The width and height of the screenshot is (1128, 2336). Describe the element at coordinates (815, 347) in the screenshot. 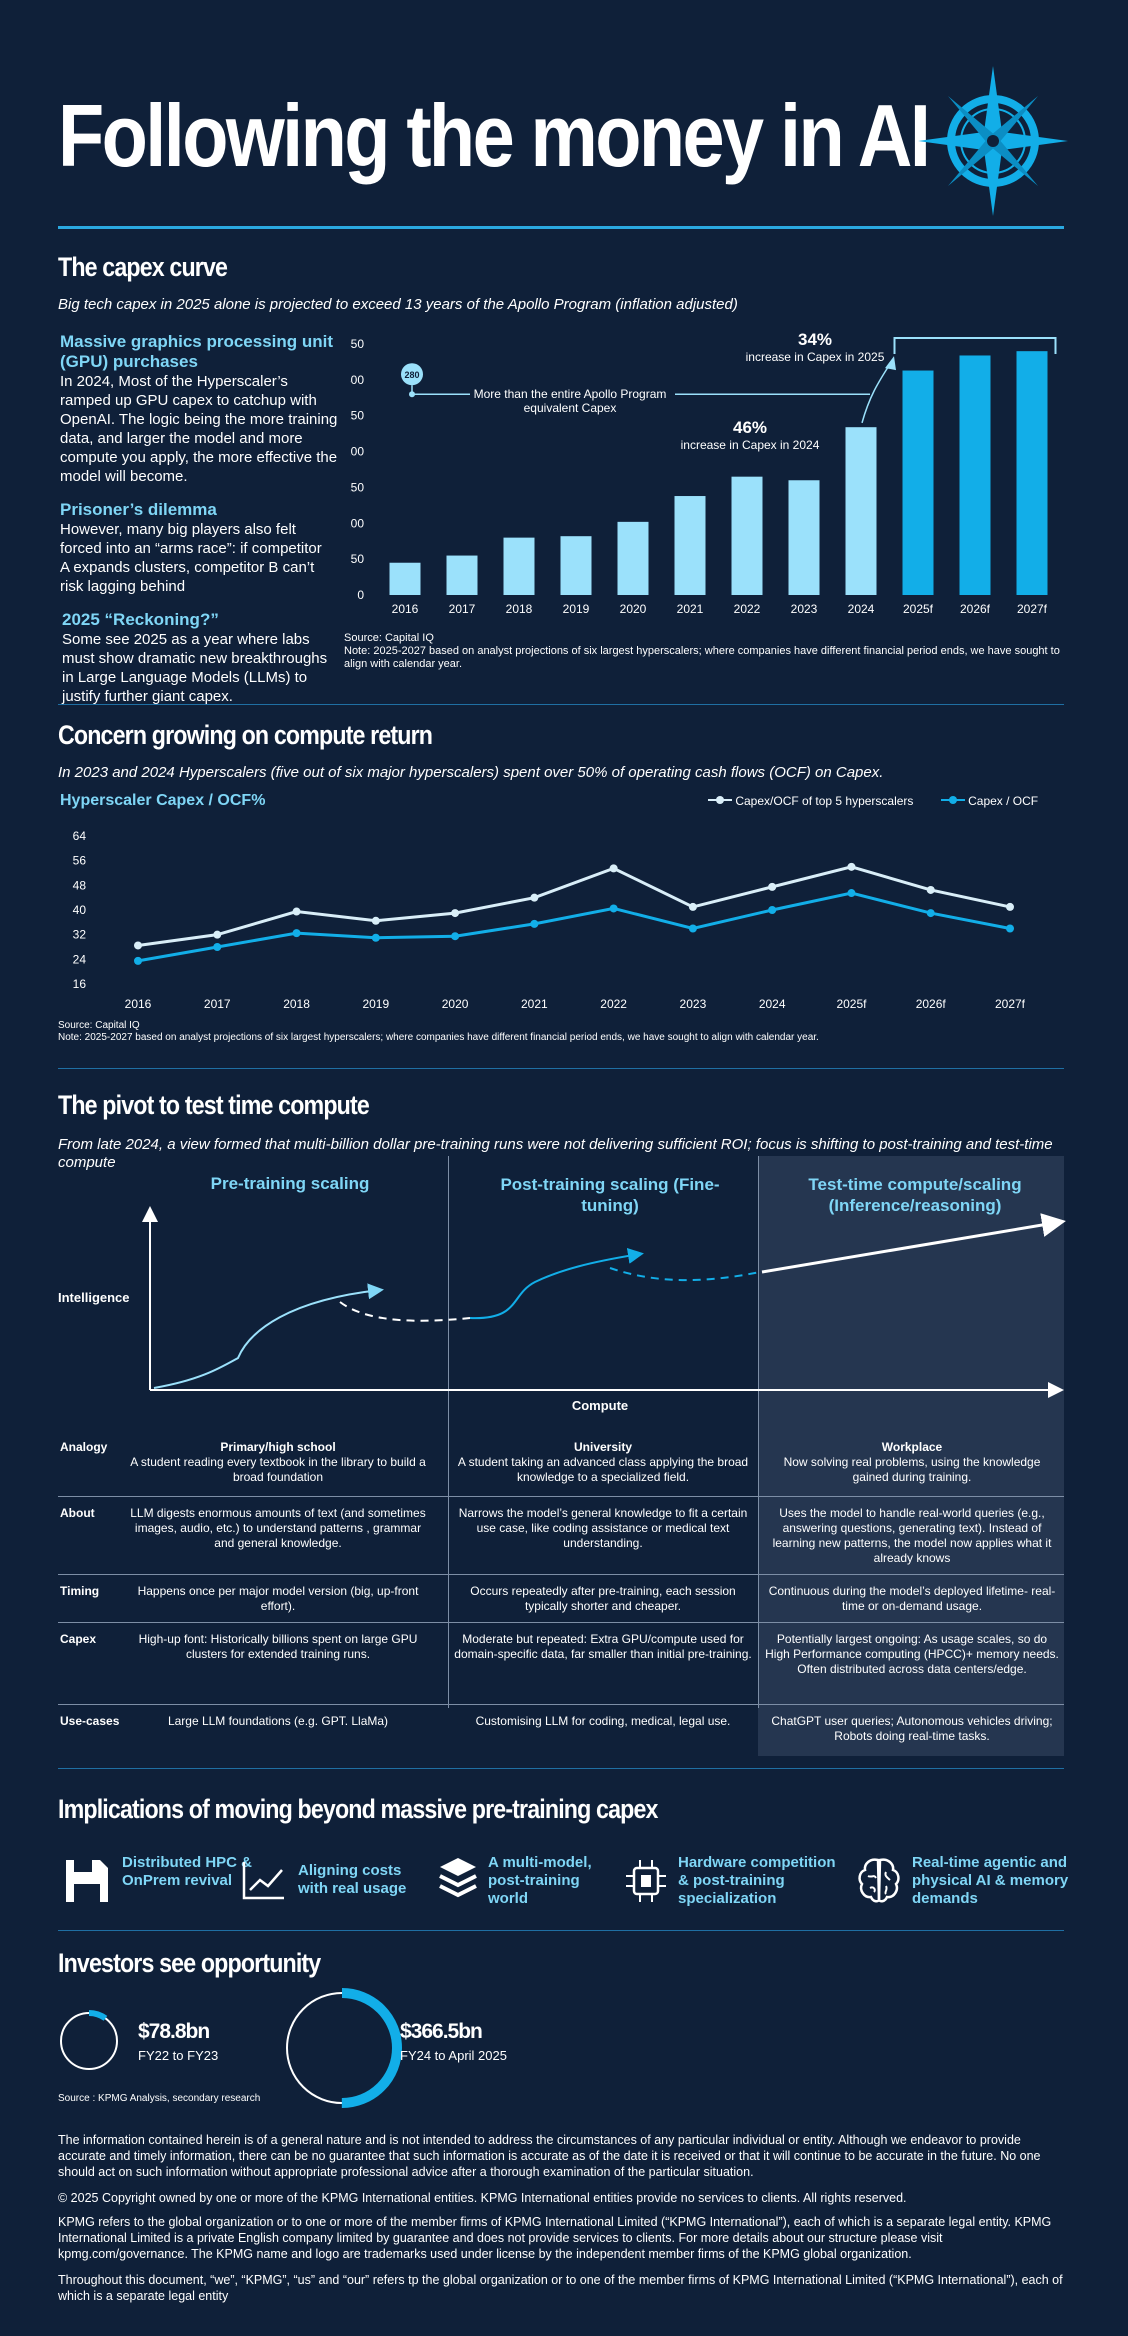

I see `pct-2025-annotation: 34% increase in Capex in 2025` at that location.